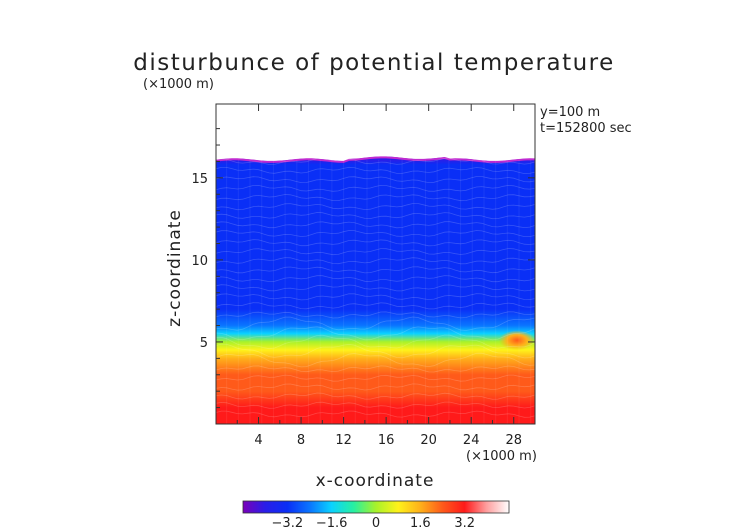 Image resolution: width=752 pixels, height=532 pixels. I want to click on y-tick-label: 15, so click(199, 179).